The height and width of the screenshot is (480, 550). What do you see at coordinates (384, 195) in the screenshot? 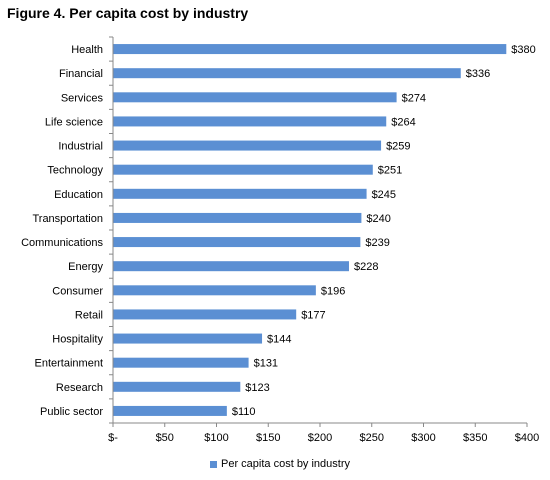
I see `data-label: $245` at bounding box center [384, 195].